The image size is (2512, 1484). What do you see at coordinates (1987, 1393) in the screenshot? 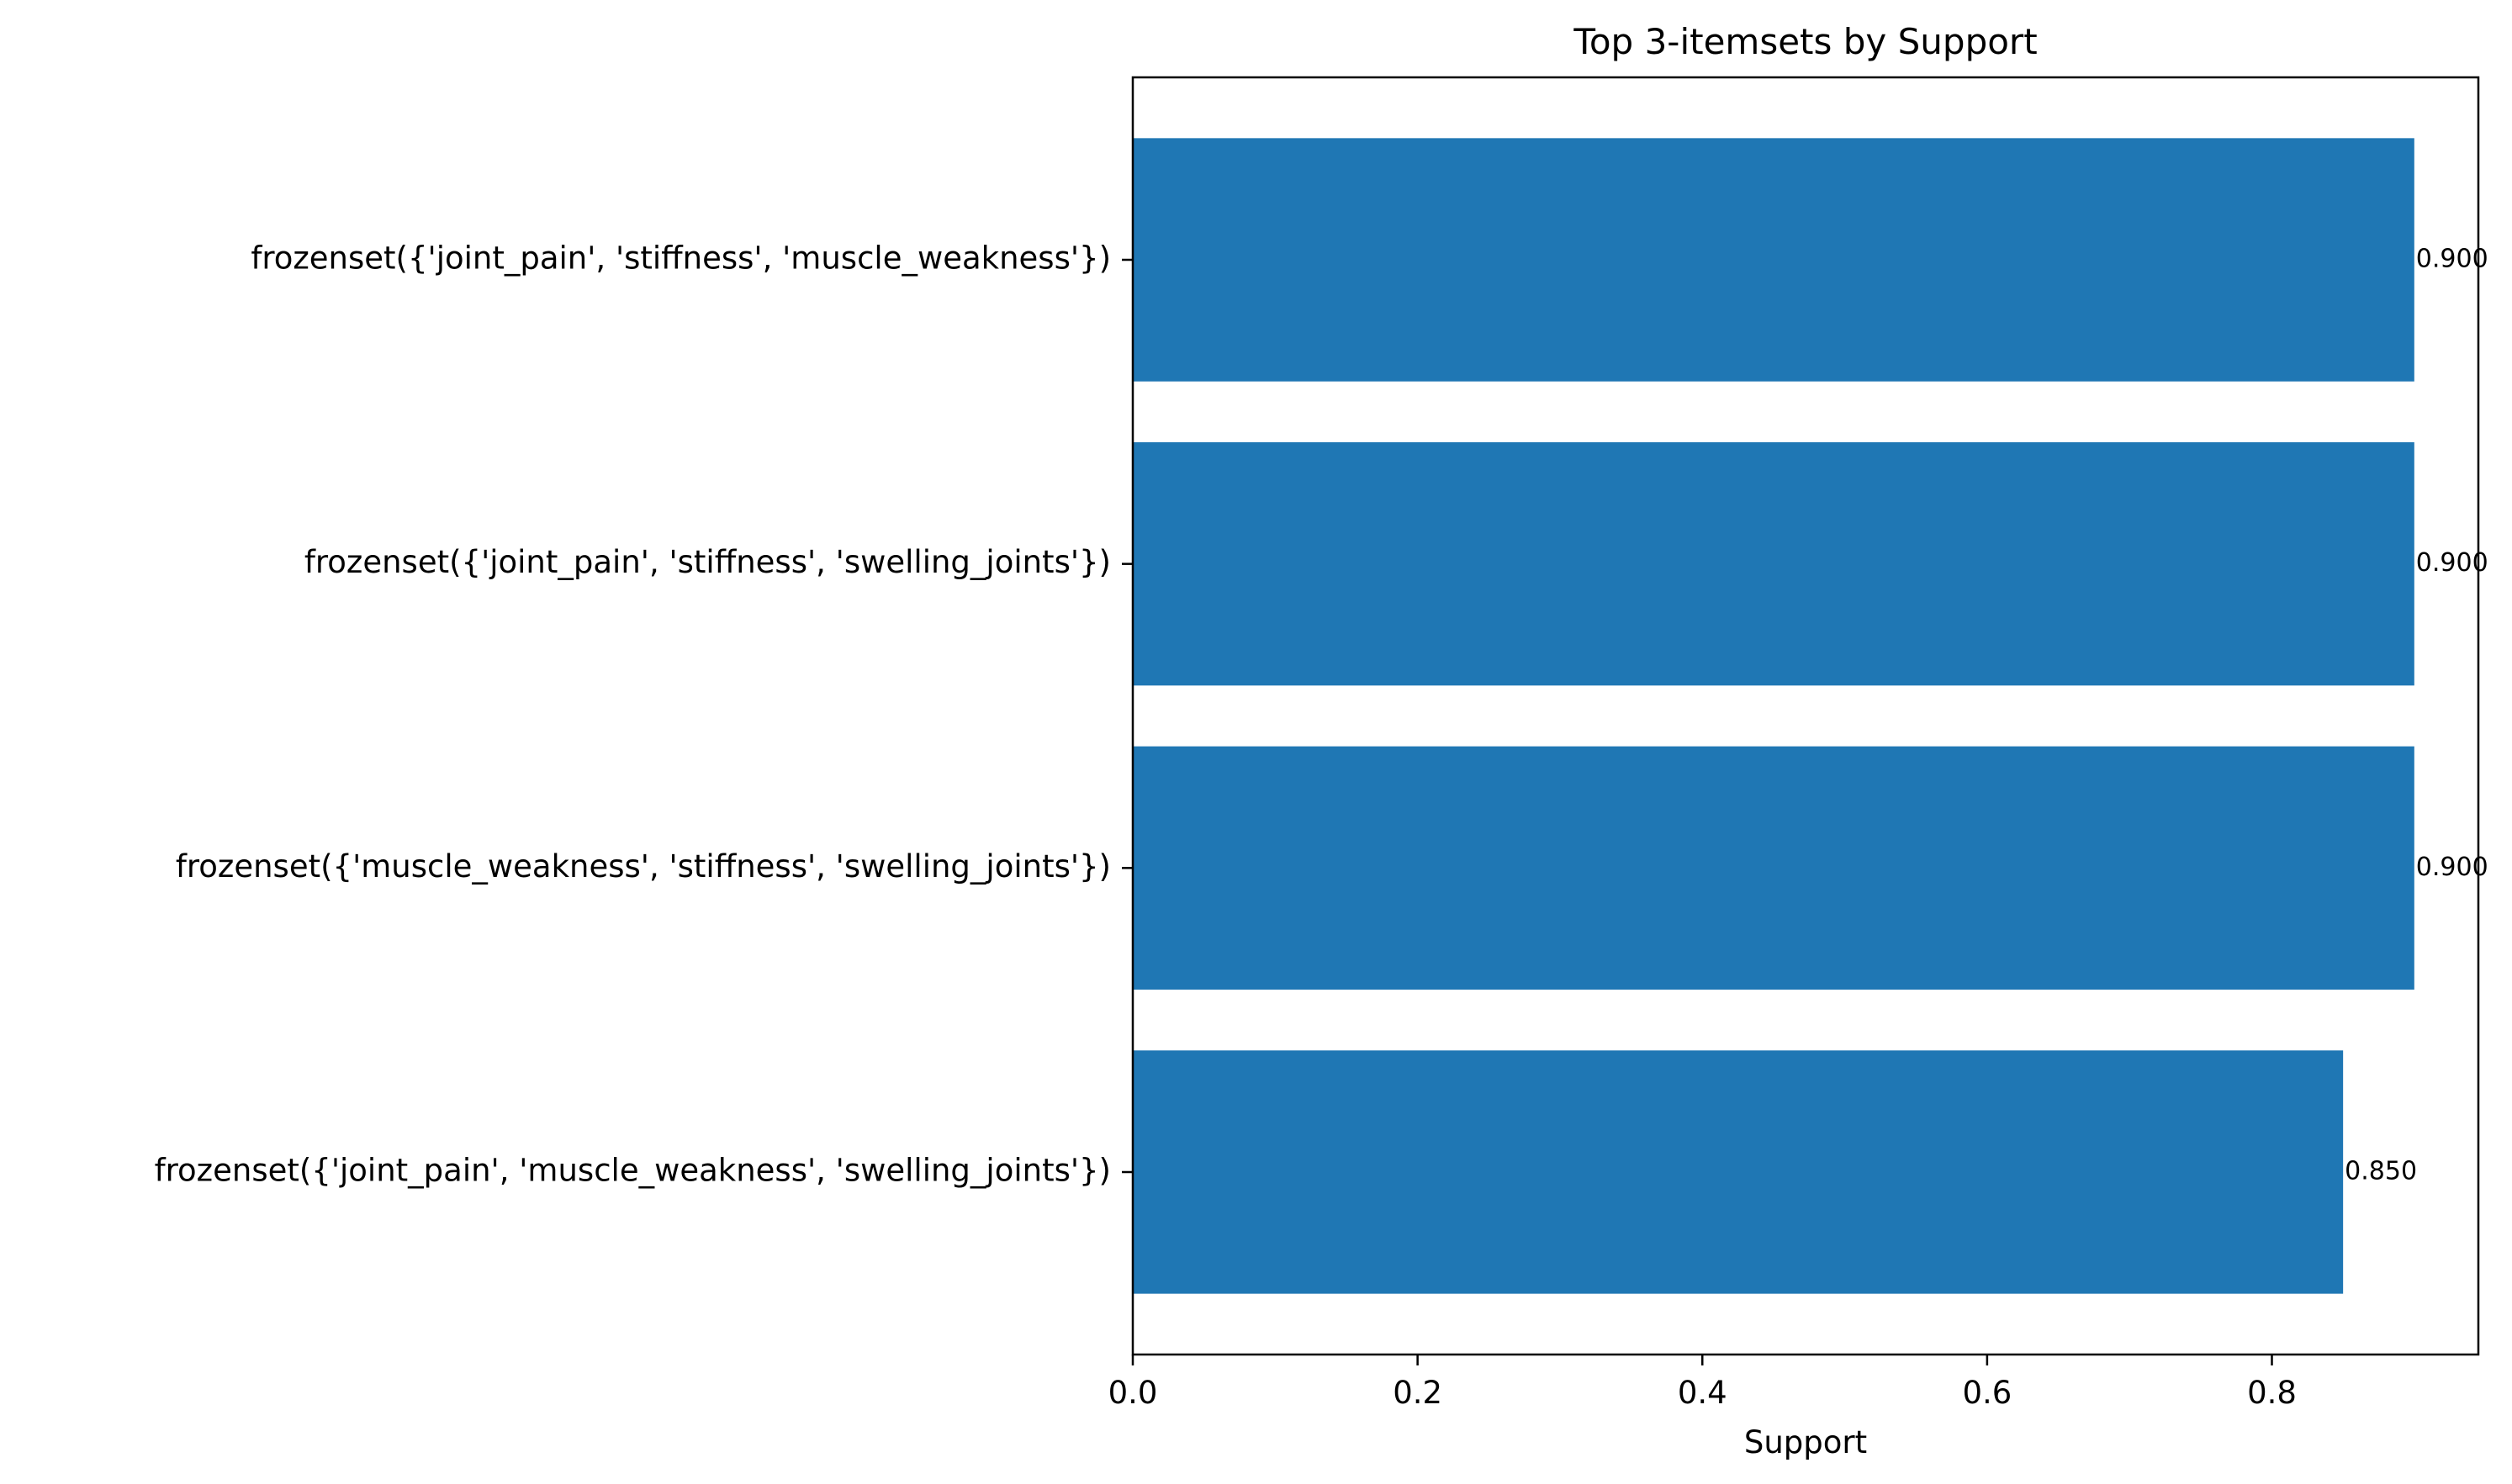
I see `x-tick-label: 0.6` at bounding box center [1987, 1393].